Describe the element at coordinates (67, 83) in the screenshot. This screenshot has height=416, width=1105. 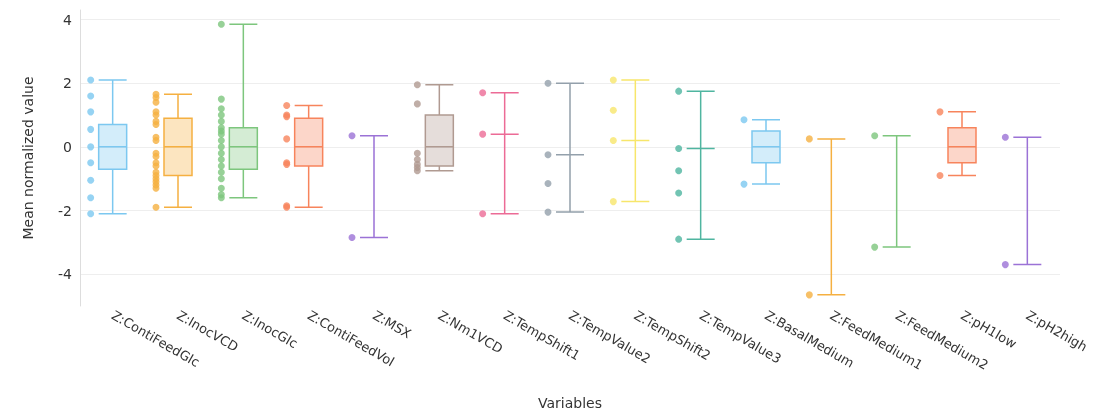
I see `y-tick-label: 2` at that location.